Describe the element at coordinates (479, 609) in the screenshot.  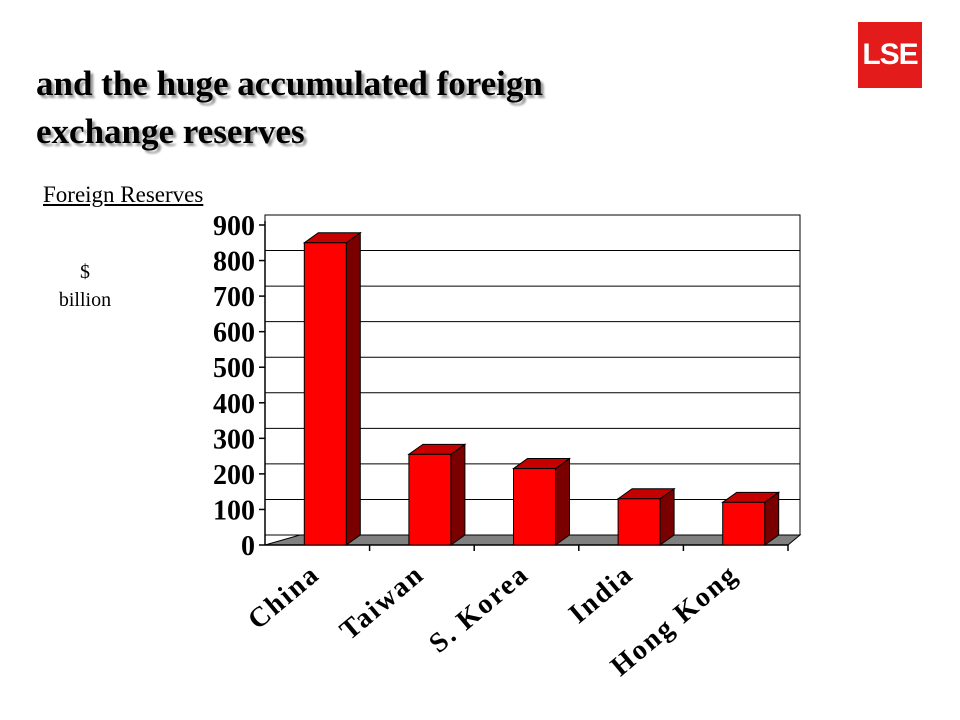
I see `x-tick-label: S. Korea` at that location.